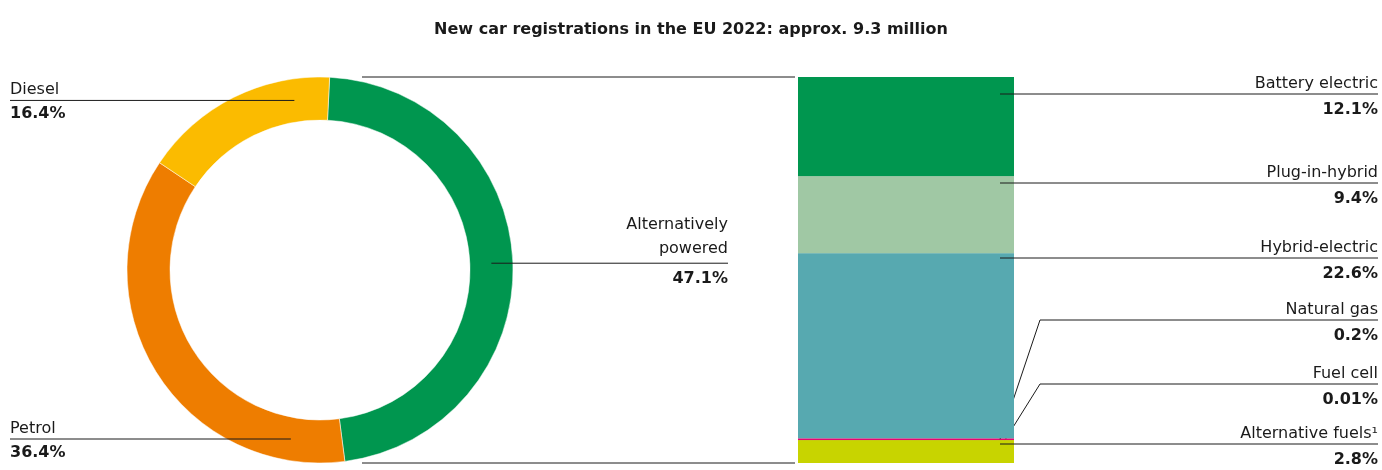 This screenshot has width=1382, height=470. I want to click on data-label: 36.4%, so click(38, 452).